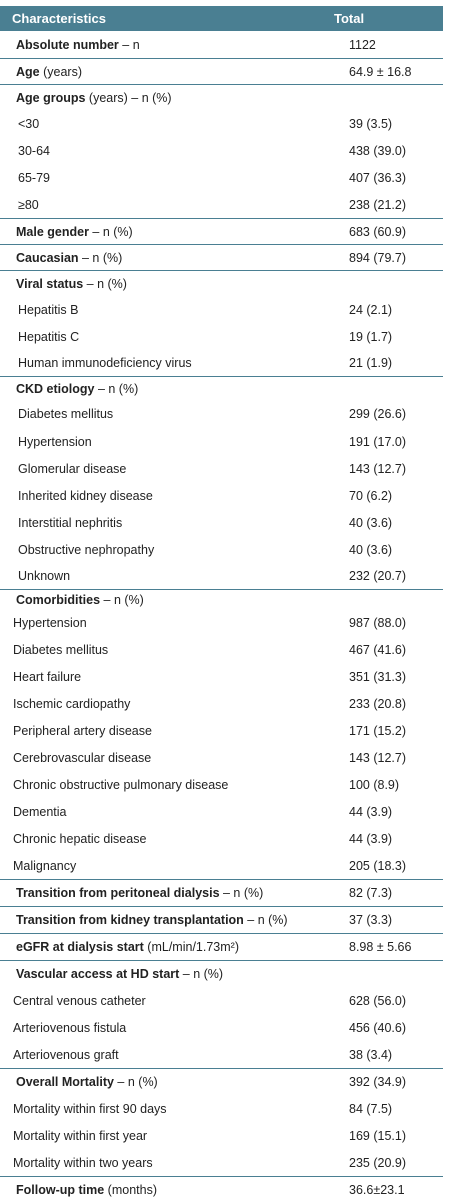 The image size is (452, 1203). What do you see at coordinates (167, 45) in the screenshot?
I see `row-label: Absolute number – n` at bounding box center [167, 45].